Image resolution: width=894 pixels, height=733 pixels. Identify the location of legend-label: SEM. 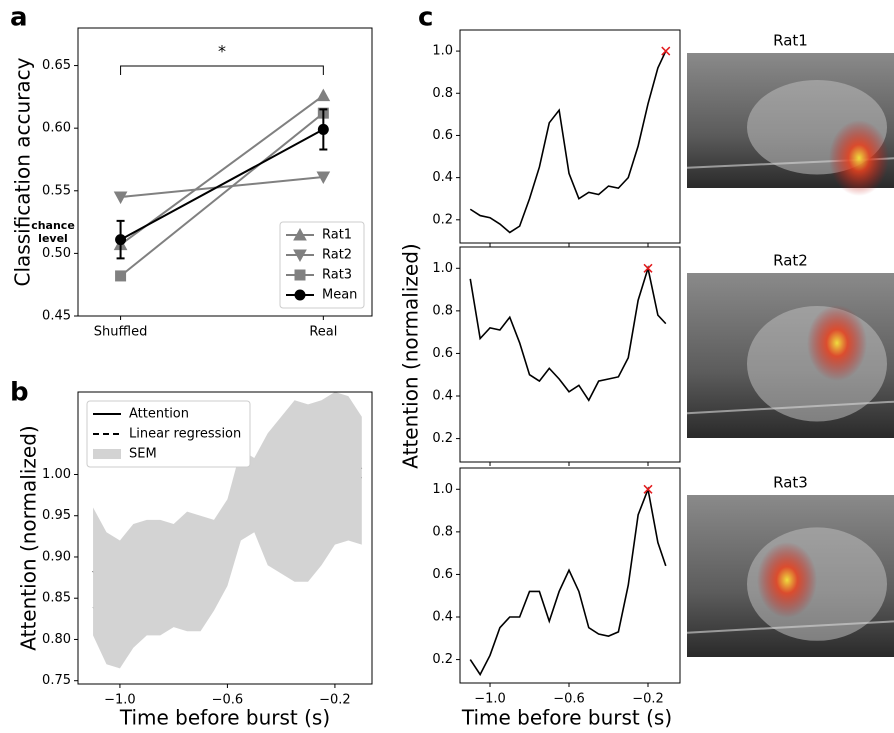
(143, 454).